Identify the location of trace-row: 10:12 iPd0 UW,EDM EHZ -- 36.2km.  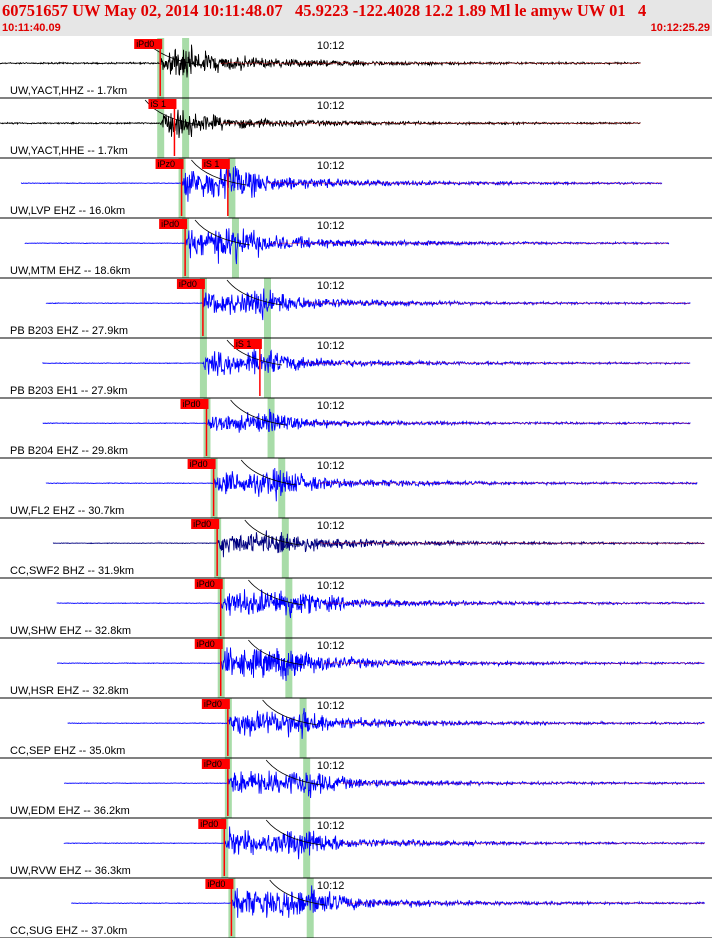
(356, 789).